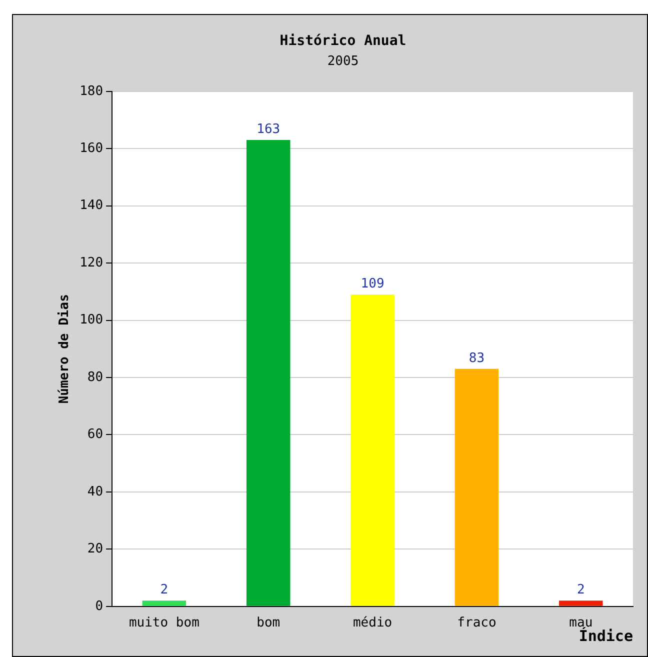 This screenshot has width=648, height=657. What do you see at coordinates (64, 349) in the screenshot?
I see `y-axis-title: Número de Dias` at bounding box center [64, 349].